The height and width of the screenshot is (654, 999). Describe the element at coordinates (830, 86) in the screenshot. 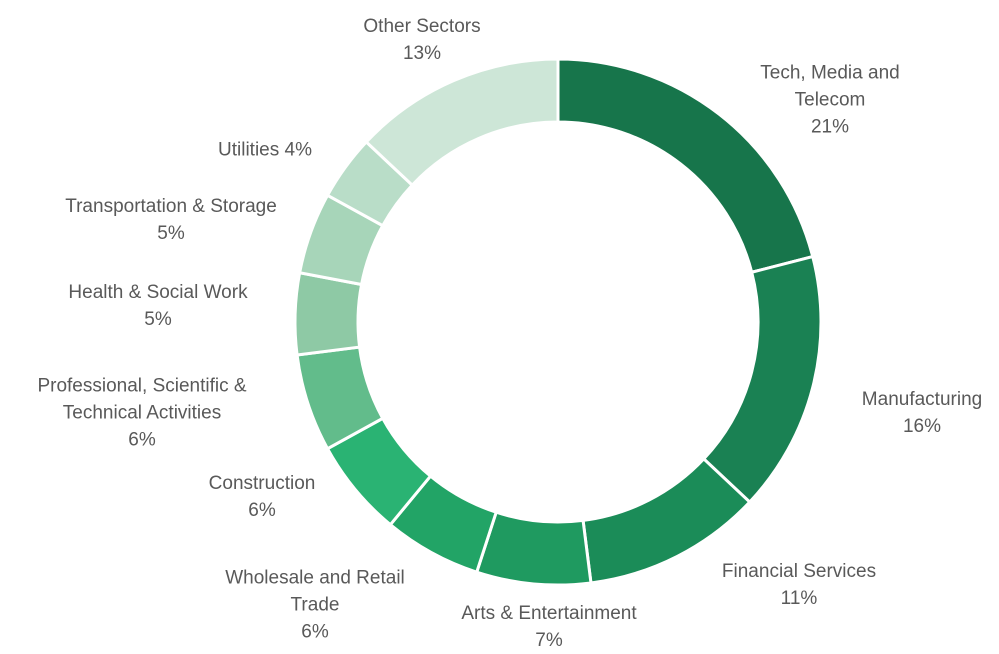

I see `category-label: Tech, Media and Telecom` at that location.